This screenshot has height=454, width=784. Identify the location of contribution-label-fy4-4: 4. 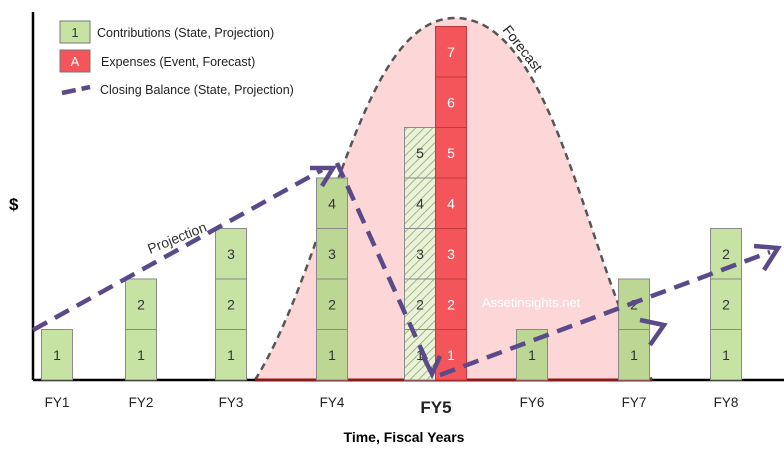
(332, 203).